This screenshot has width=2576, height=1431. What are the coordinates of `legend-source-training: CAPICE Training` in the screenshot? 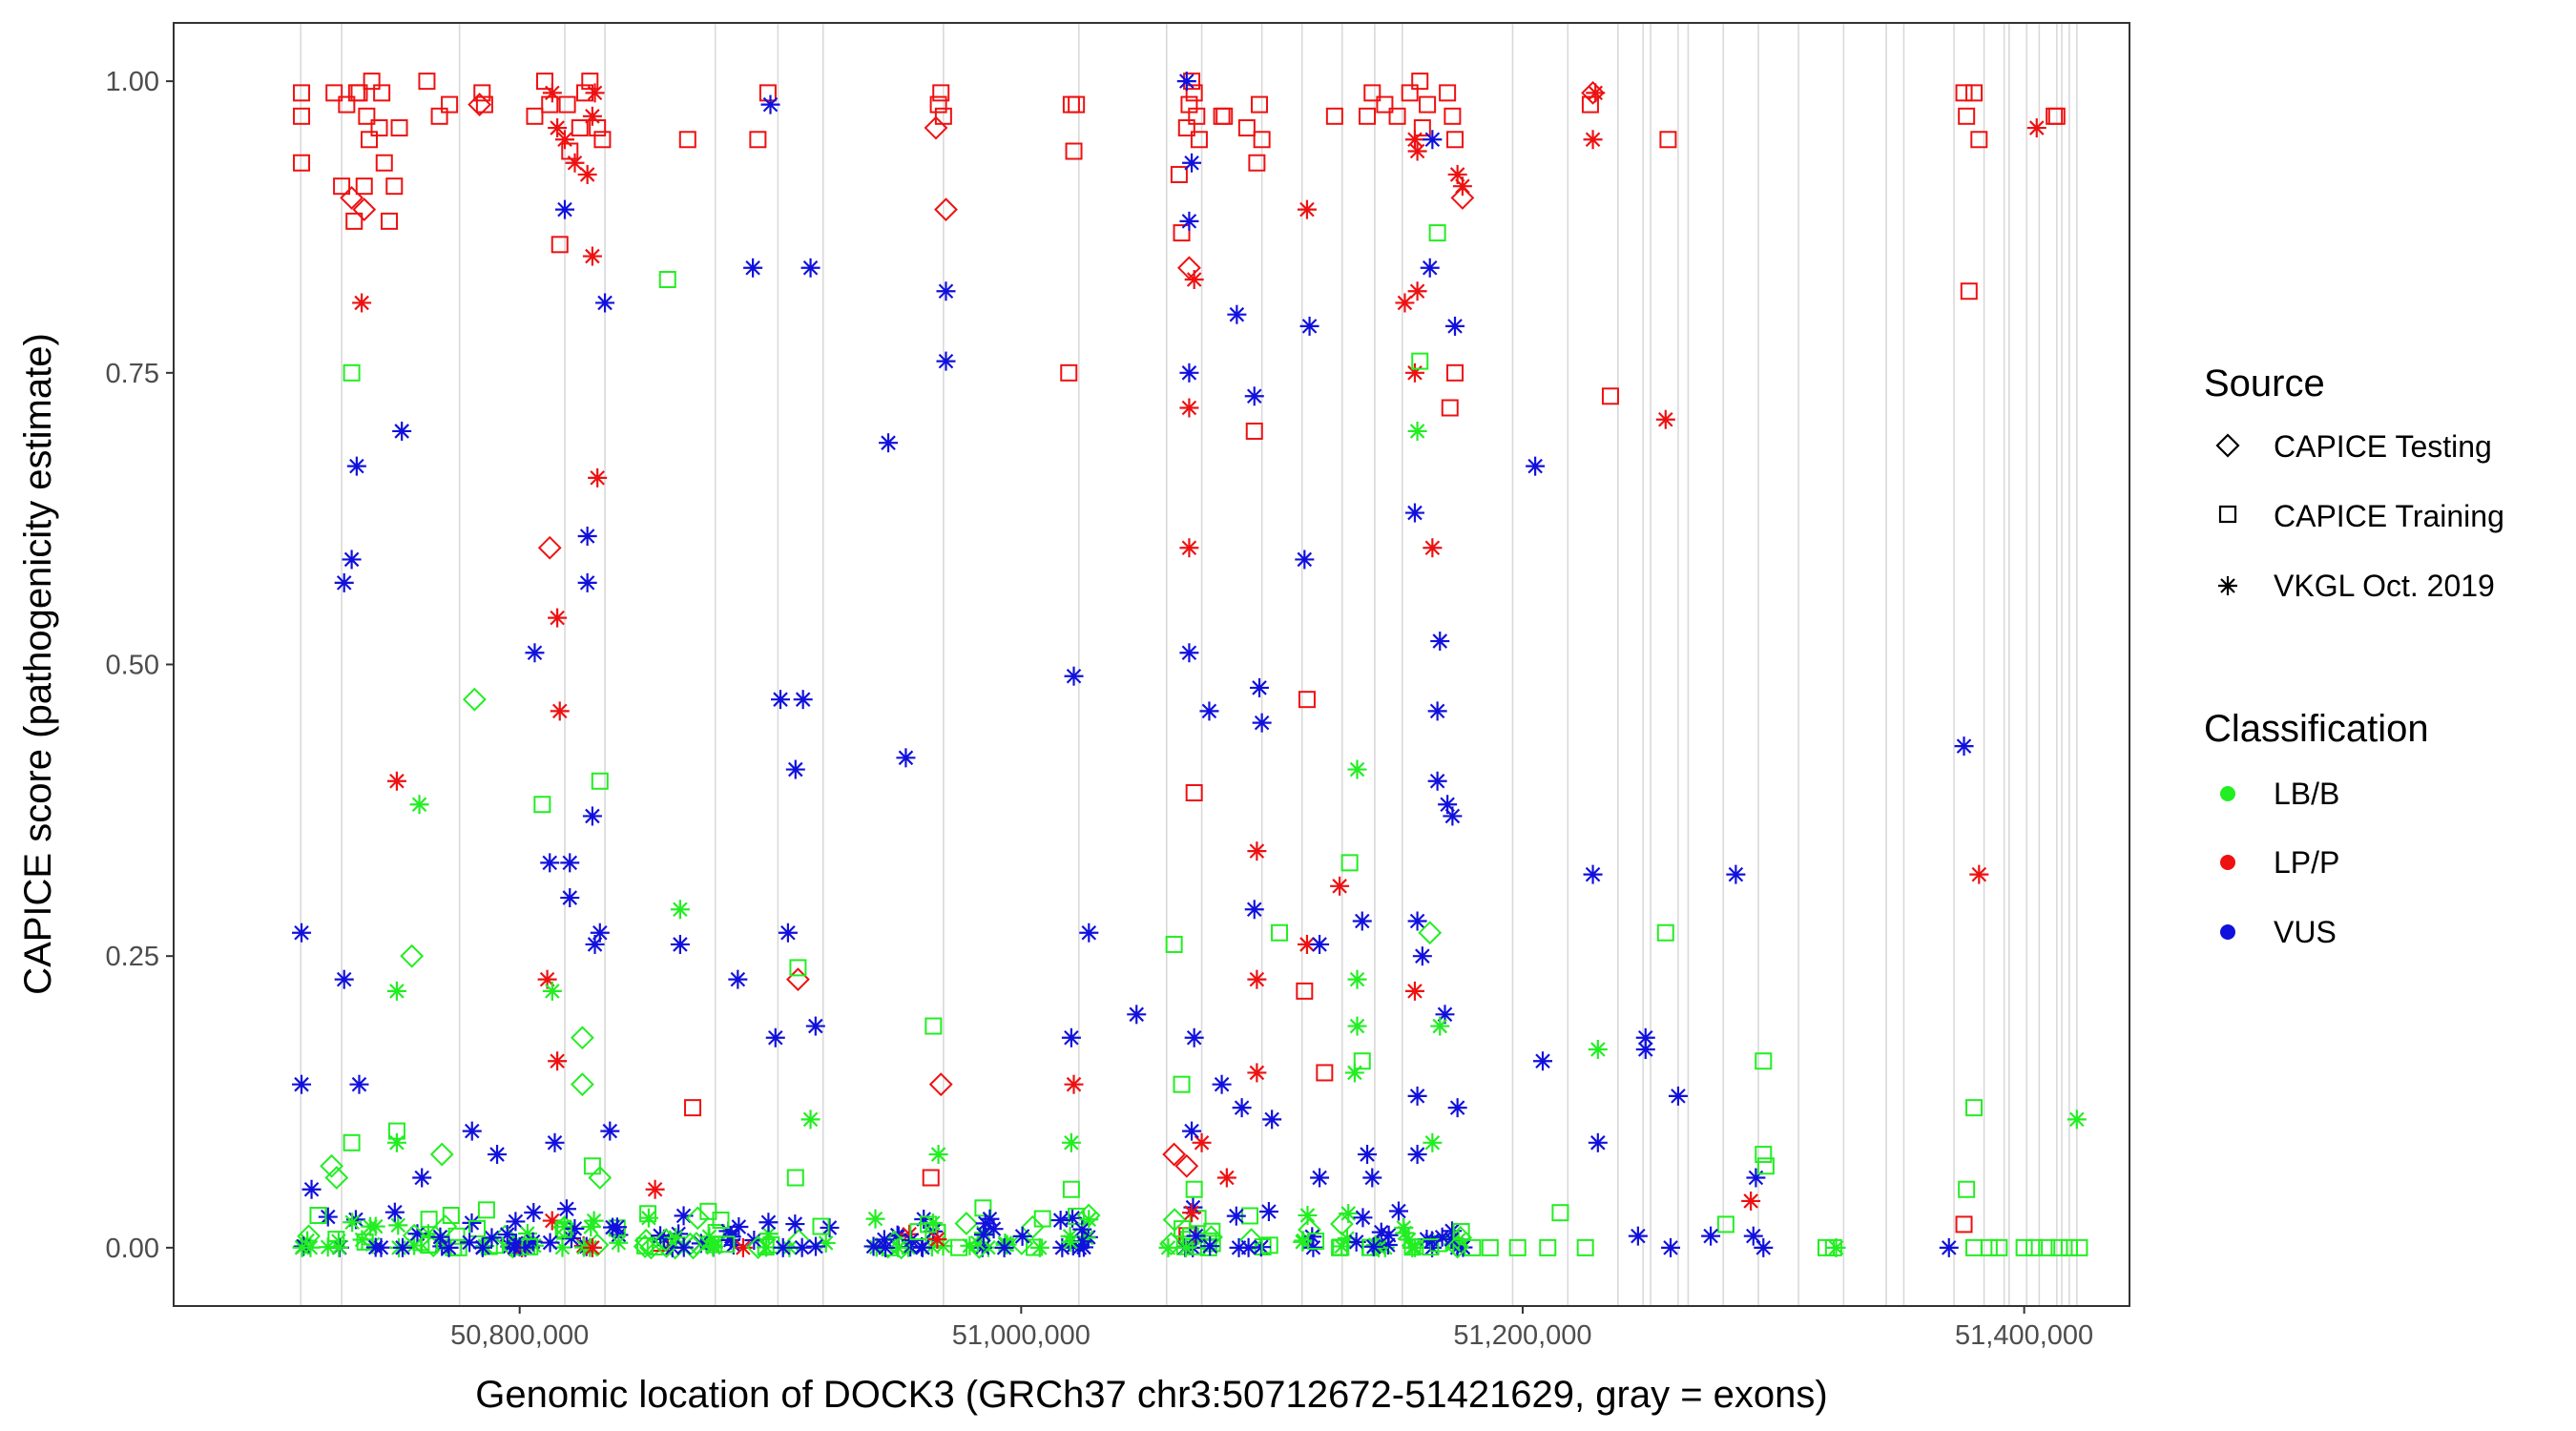 It's located at (2361, 516).